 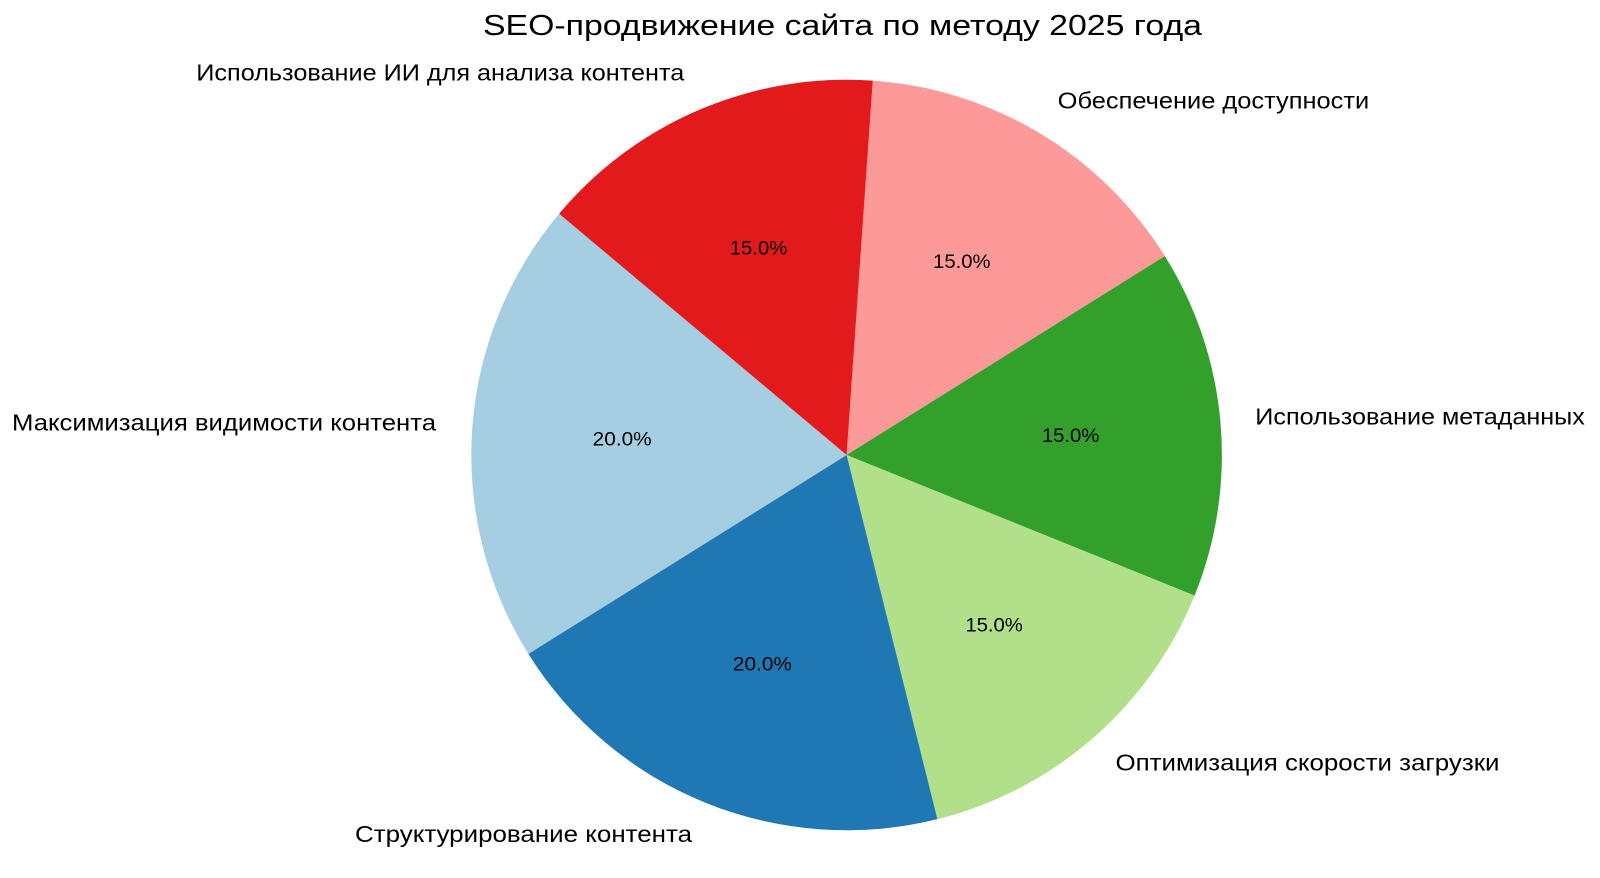 What do you see at coordinates (440, 72) in the screenshot?
I see `svg-text:Использование ИИ для анализа к: Использование ИИ для анализа контента` at bounding box center [440, 72].